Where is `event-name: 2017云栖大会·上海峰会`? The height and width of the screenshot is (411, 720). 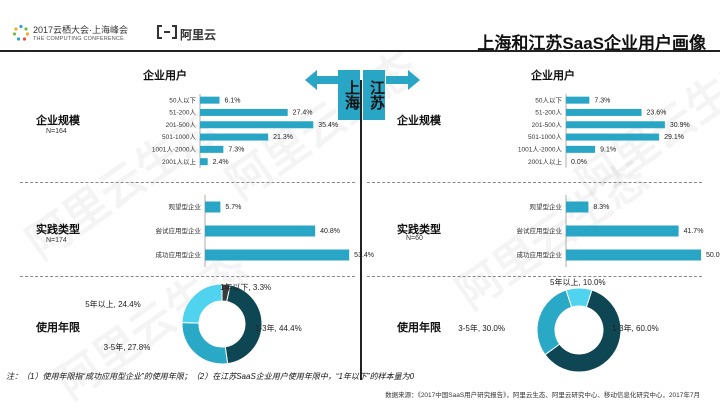
event-name: 2017云栖大会·上海峰会 is located at coordinates (81, 30).